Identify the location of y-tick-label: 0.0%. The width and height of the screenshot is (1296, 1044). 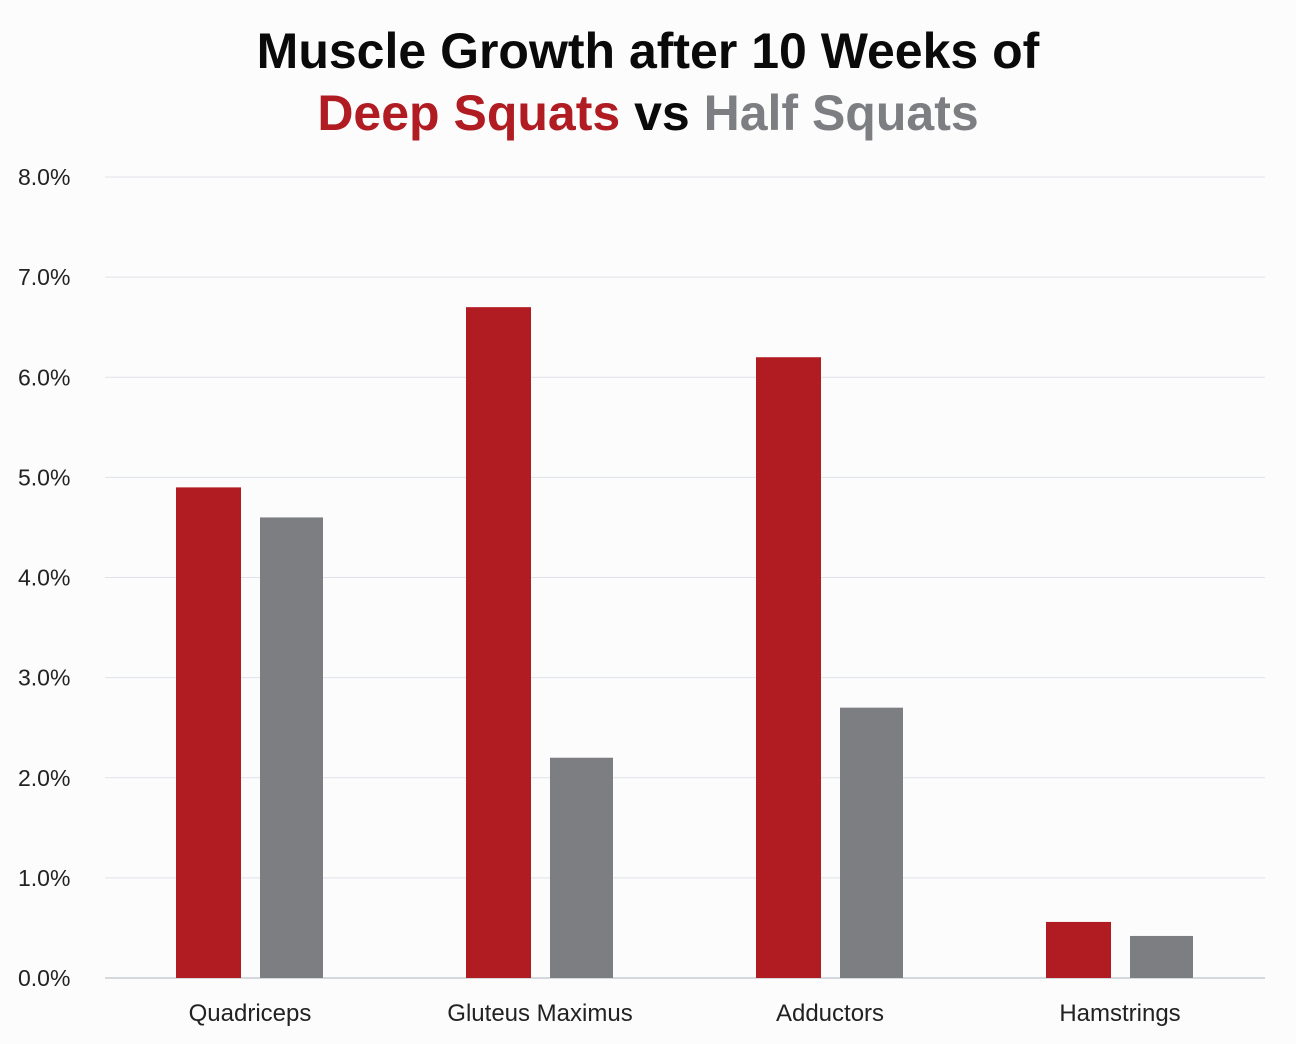
(44, 978).